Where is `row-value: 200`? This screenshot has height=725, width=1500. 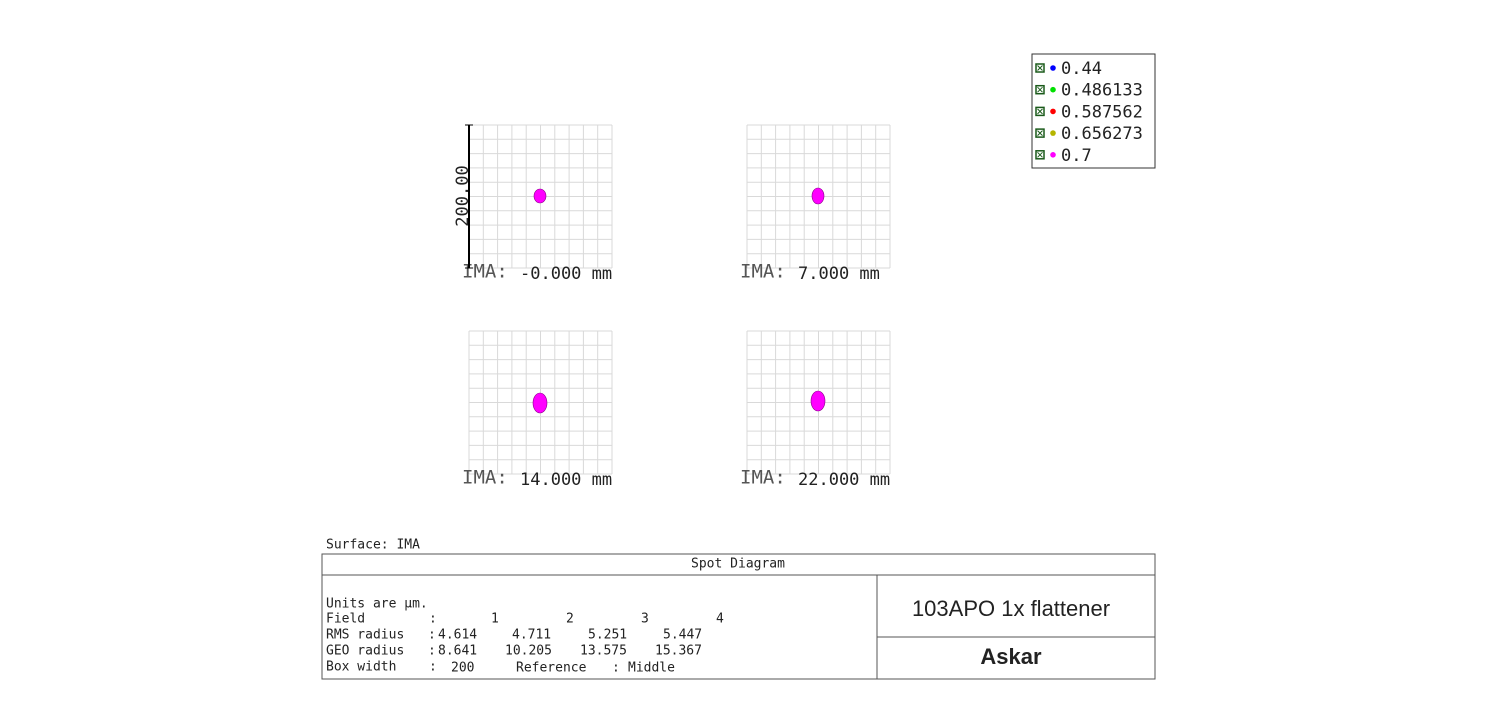 row-value: 200 is located at coordinates (462, 668).